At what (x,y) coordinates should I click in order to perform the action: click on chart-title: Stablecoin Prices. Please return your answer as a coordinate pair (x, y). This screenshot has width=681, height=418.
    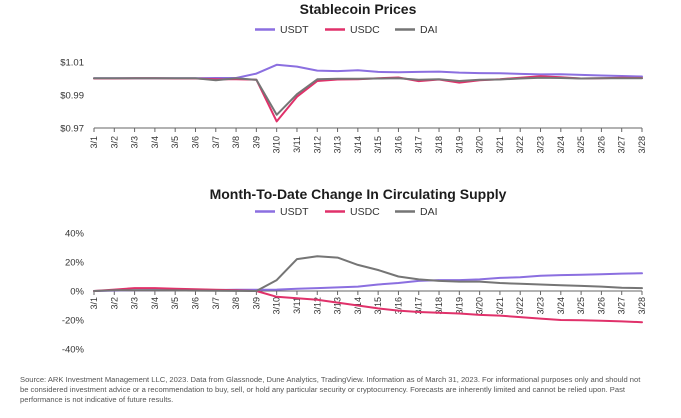
    Looking at the image, I should click on (358, 9).